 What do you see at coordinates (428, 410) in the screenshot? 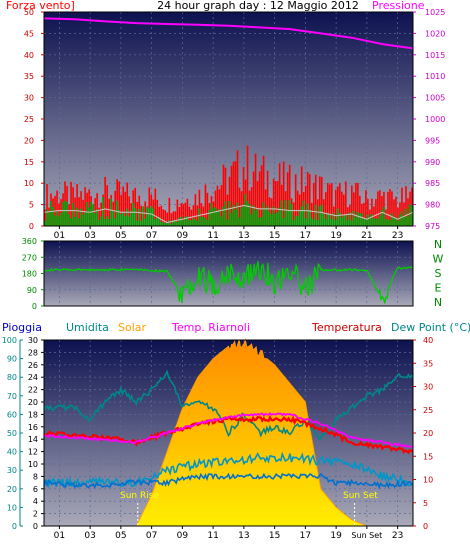
I see `temp-tick-label: 25` at bounding box center [428, 410].